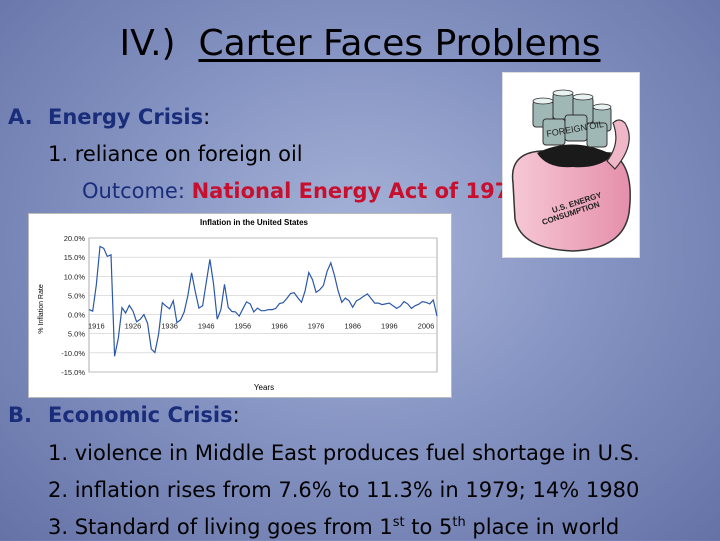 This screenshot has width=720, height=541. Describe the element at coordinates (220, 527) in the screenshot. I see `line3-part-a: 3. Standard of living goes from 1` at that location.